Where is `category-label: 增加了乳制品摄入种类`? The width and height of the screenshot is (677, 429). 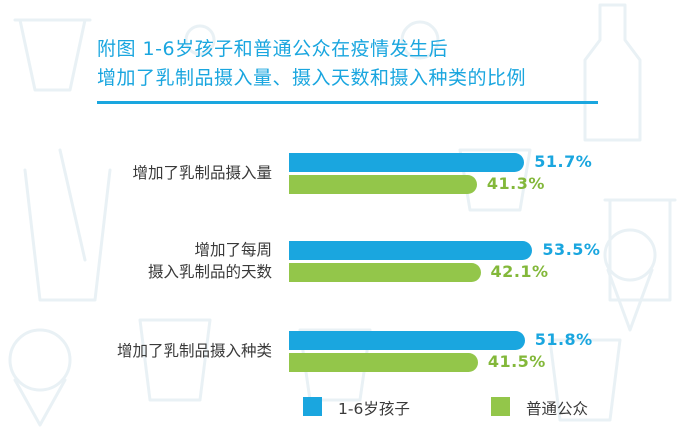 category-label: 增加了乳制品摄入种类 is located at coordinates (194, 351).